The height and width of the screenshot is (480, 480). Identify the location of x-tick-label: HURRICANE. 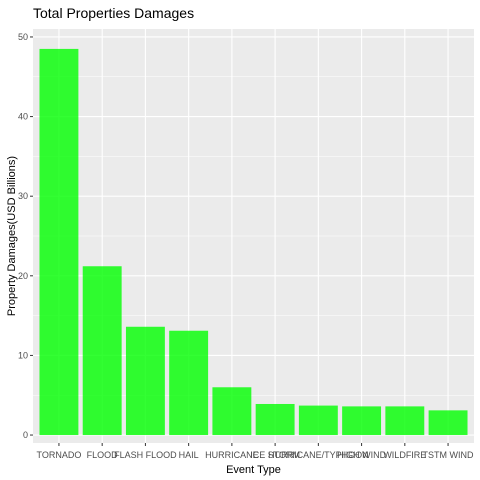
(232, 455).